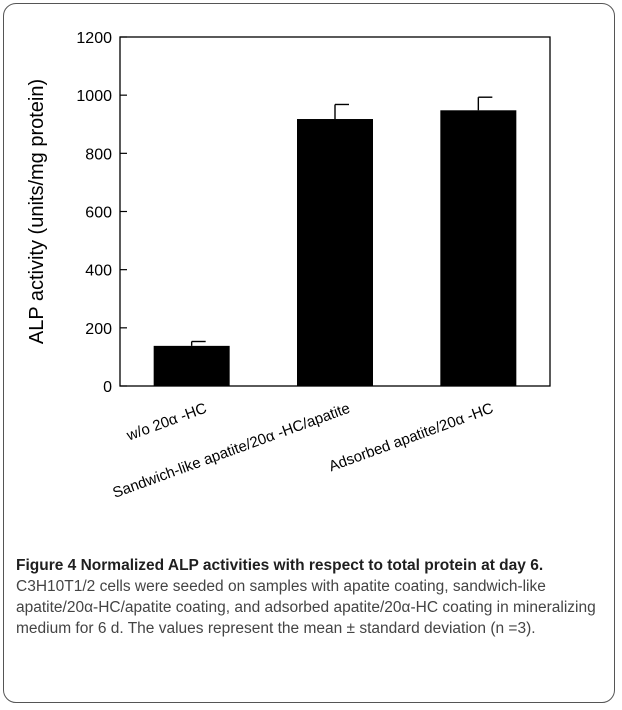  What do you see at coordinates (37, 211) in the screenshot?
I see `y-axis-label: ALP activity (units/mg protein)` at bounding box center [37, 211].